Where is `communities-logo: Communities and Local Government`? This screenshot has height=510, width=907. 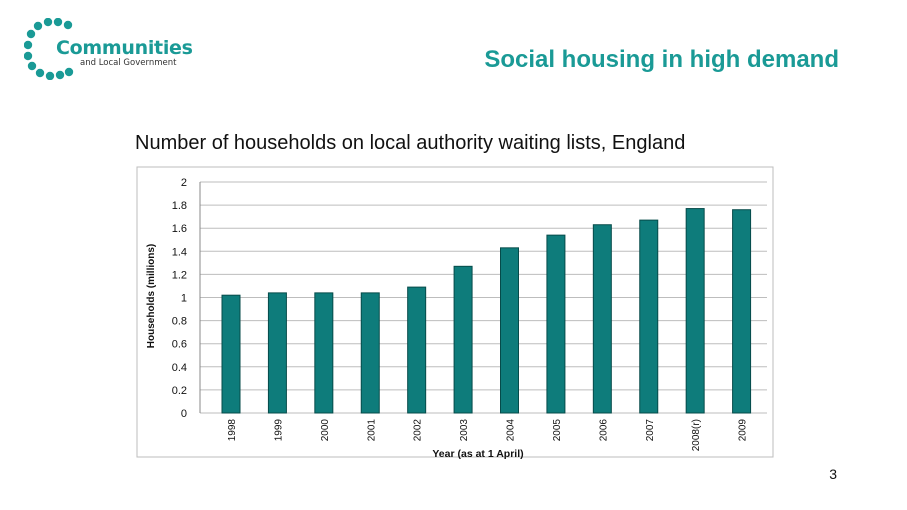
communities-logo: Communities and Local Government is located at coordinates (114, 49).